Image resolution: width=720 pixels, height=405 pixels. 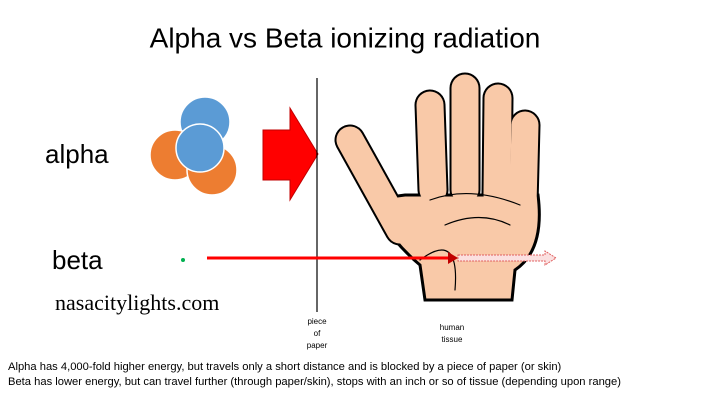 What do you see at coordinates (317, 345) in the screenshot?
I see `paper-label: paper` at bounding box center [317, 345].